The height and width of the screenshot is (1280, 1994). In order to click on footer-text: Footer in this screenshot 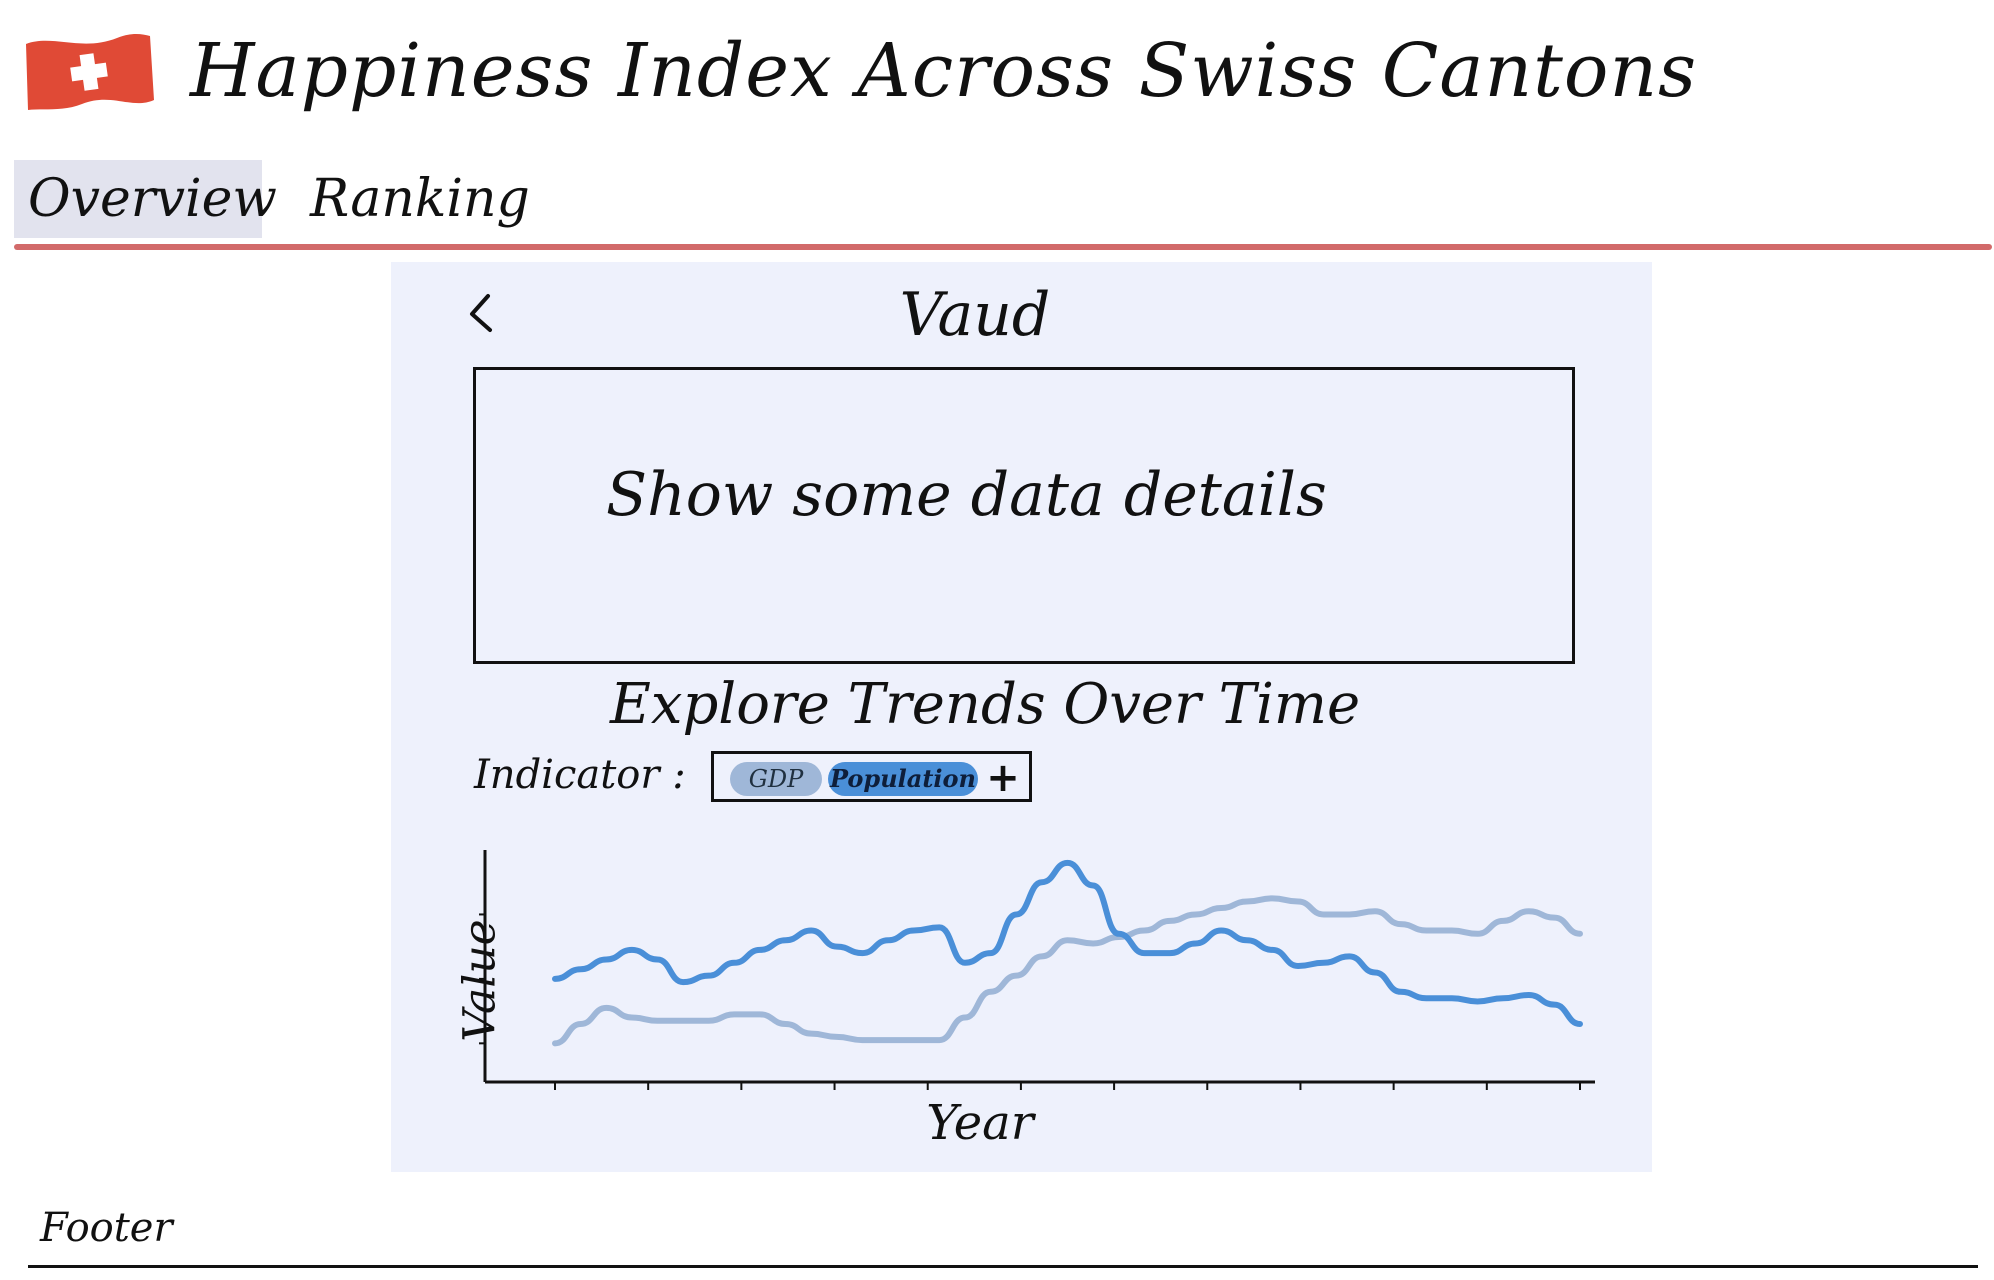, I will do `click(106, 1228)`.